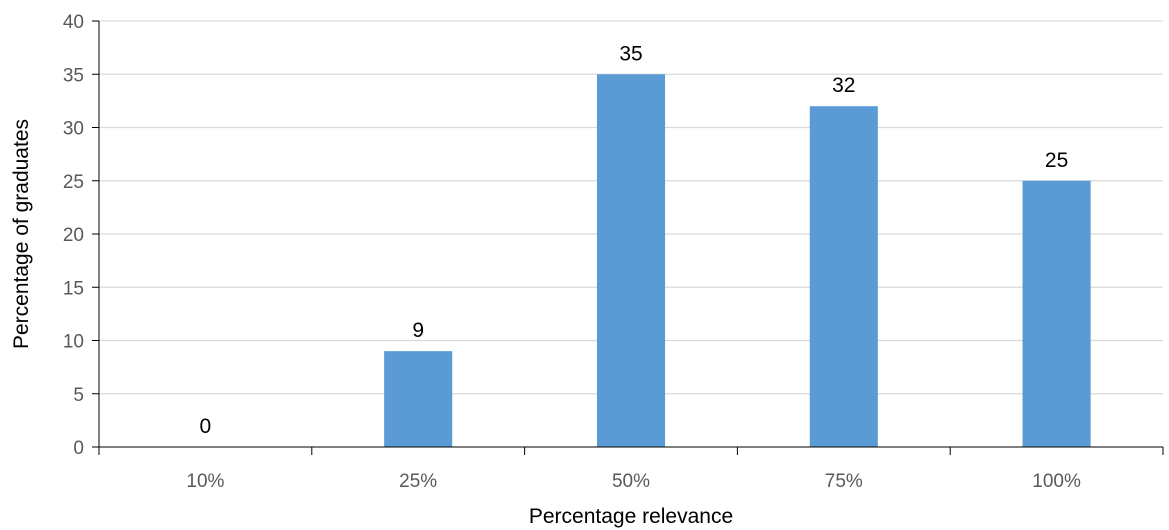 The width and height of the screenshot is (1169, 530). Describe the element at coordinates (205, 481) in the screenshot. I see `x-tick-label: 10%` at that location.